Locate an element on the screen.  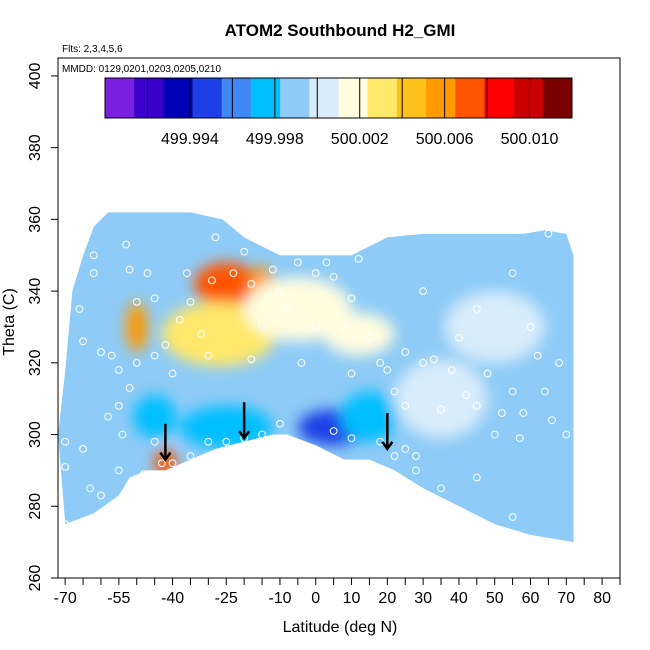
y-tick-label: 360 is located at coordinates (35, 219).